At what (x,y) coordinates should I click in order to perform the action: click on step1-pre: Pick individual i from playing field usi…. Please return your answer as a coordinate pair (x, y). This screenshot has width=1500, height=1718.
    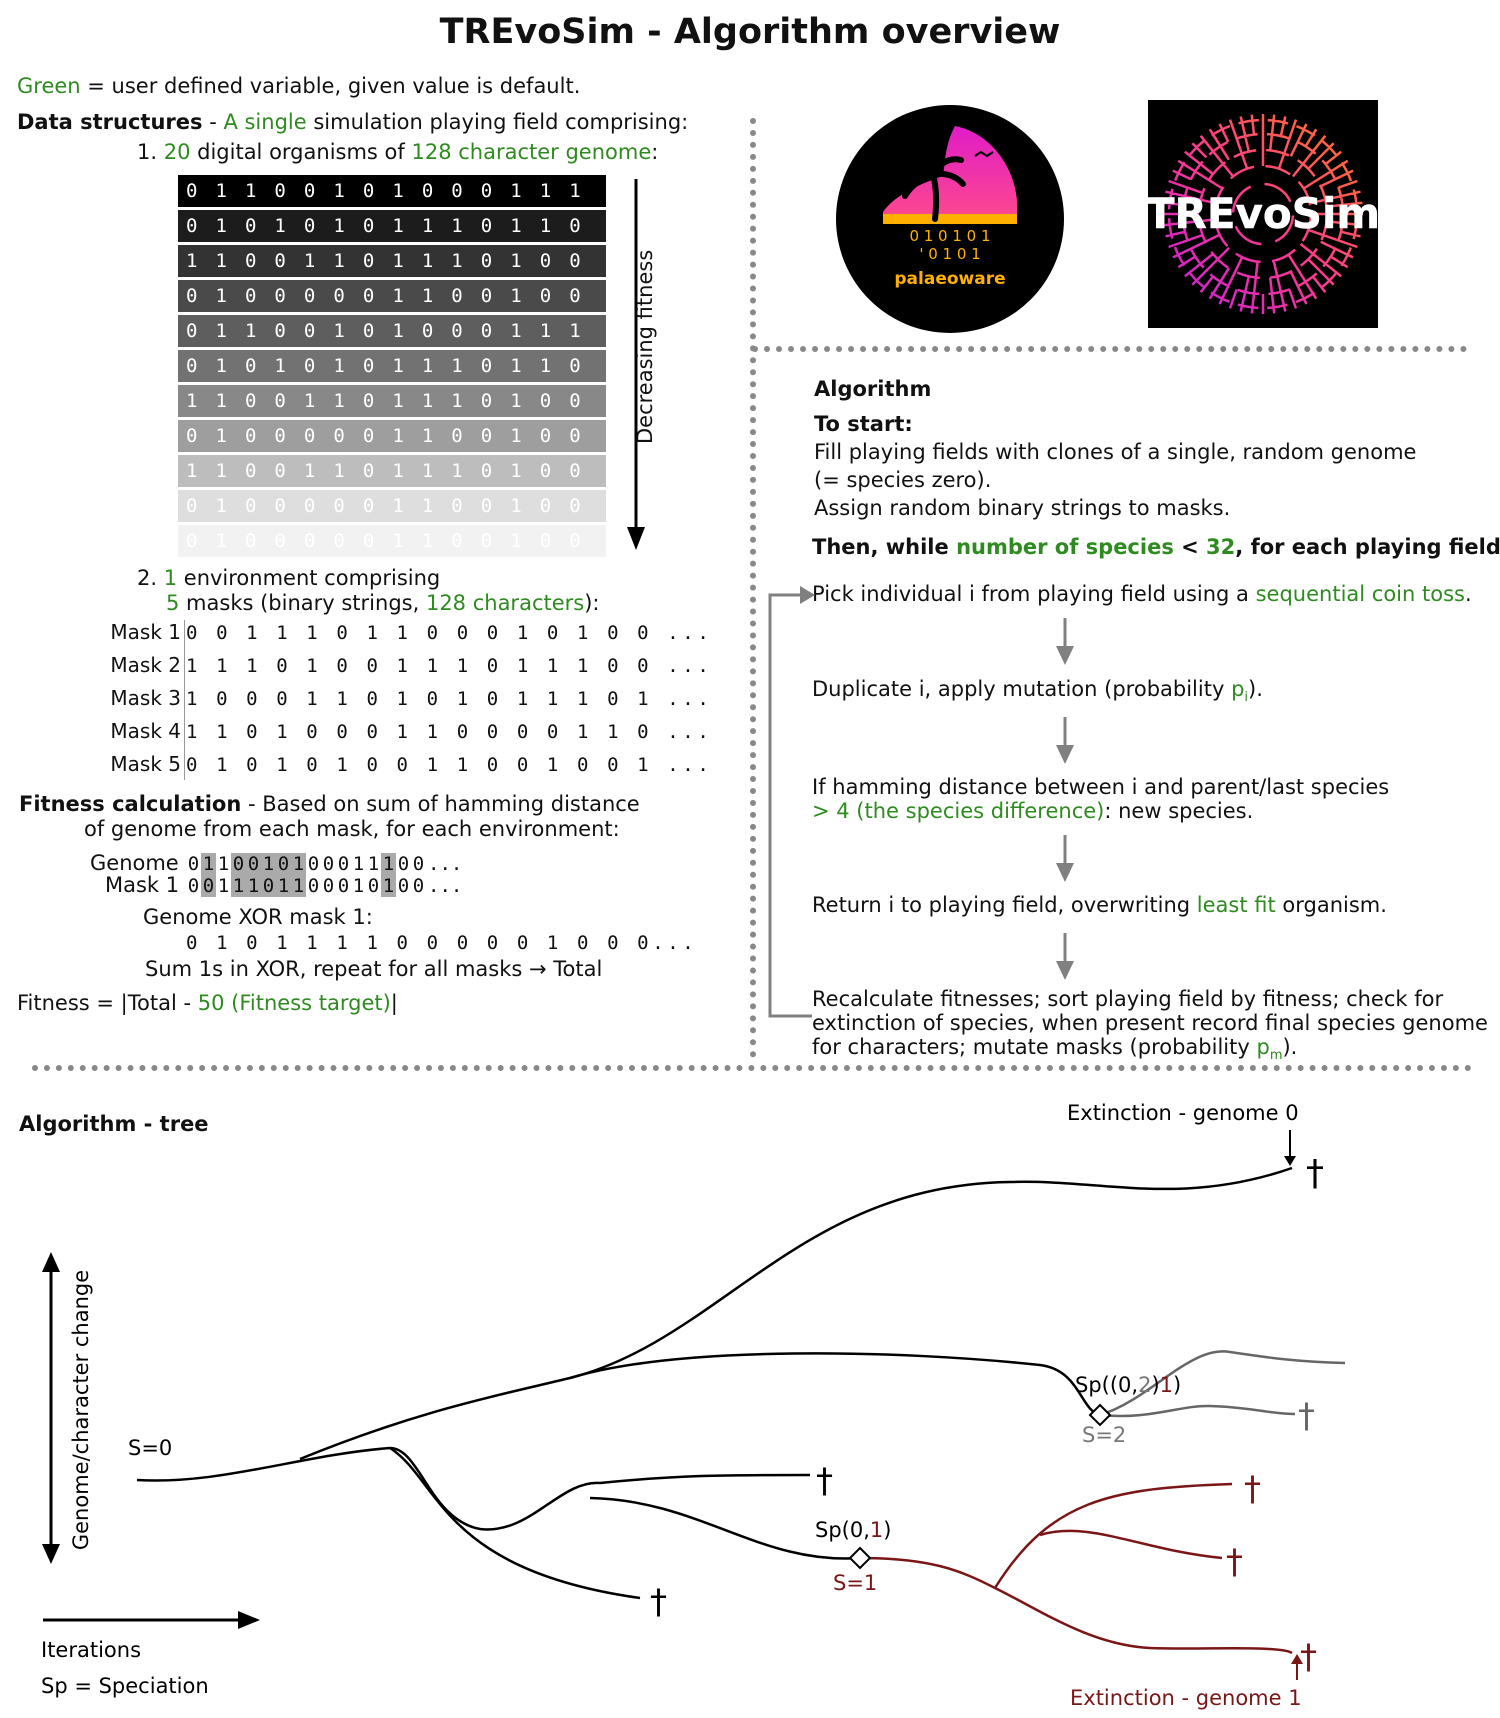
    Looking at the image, I should click on (1034, 594).